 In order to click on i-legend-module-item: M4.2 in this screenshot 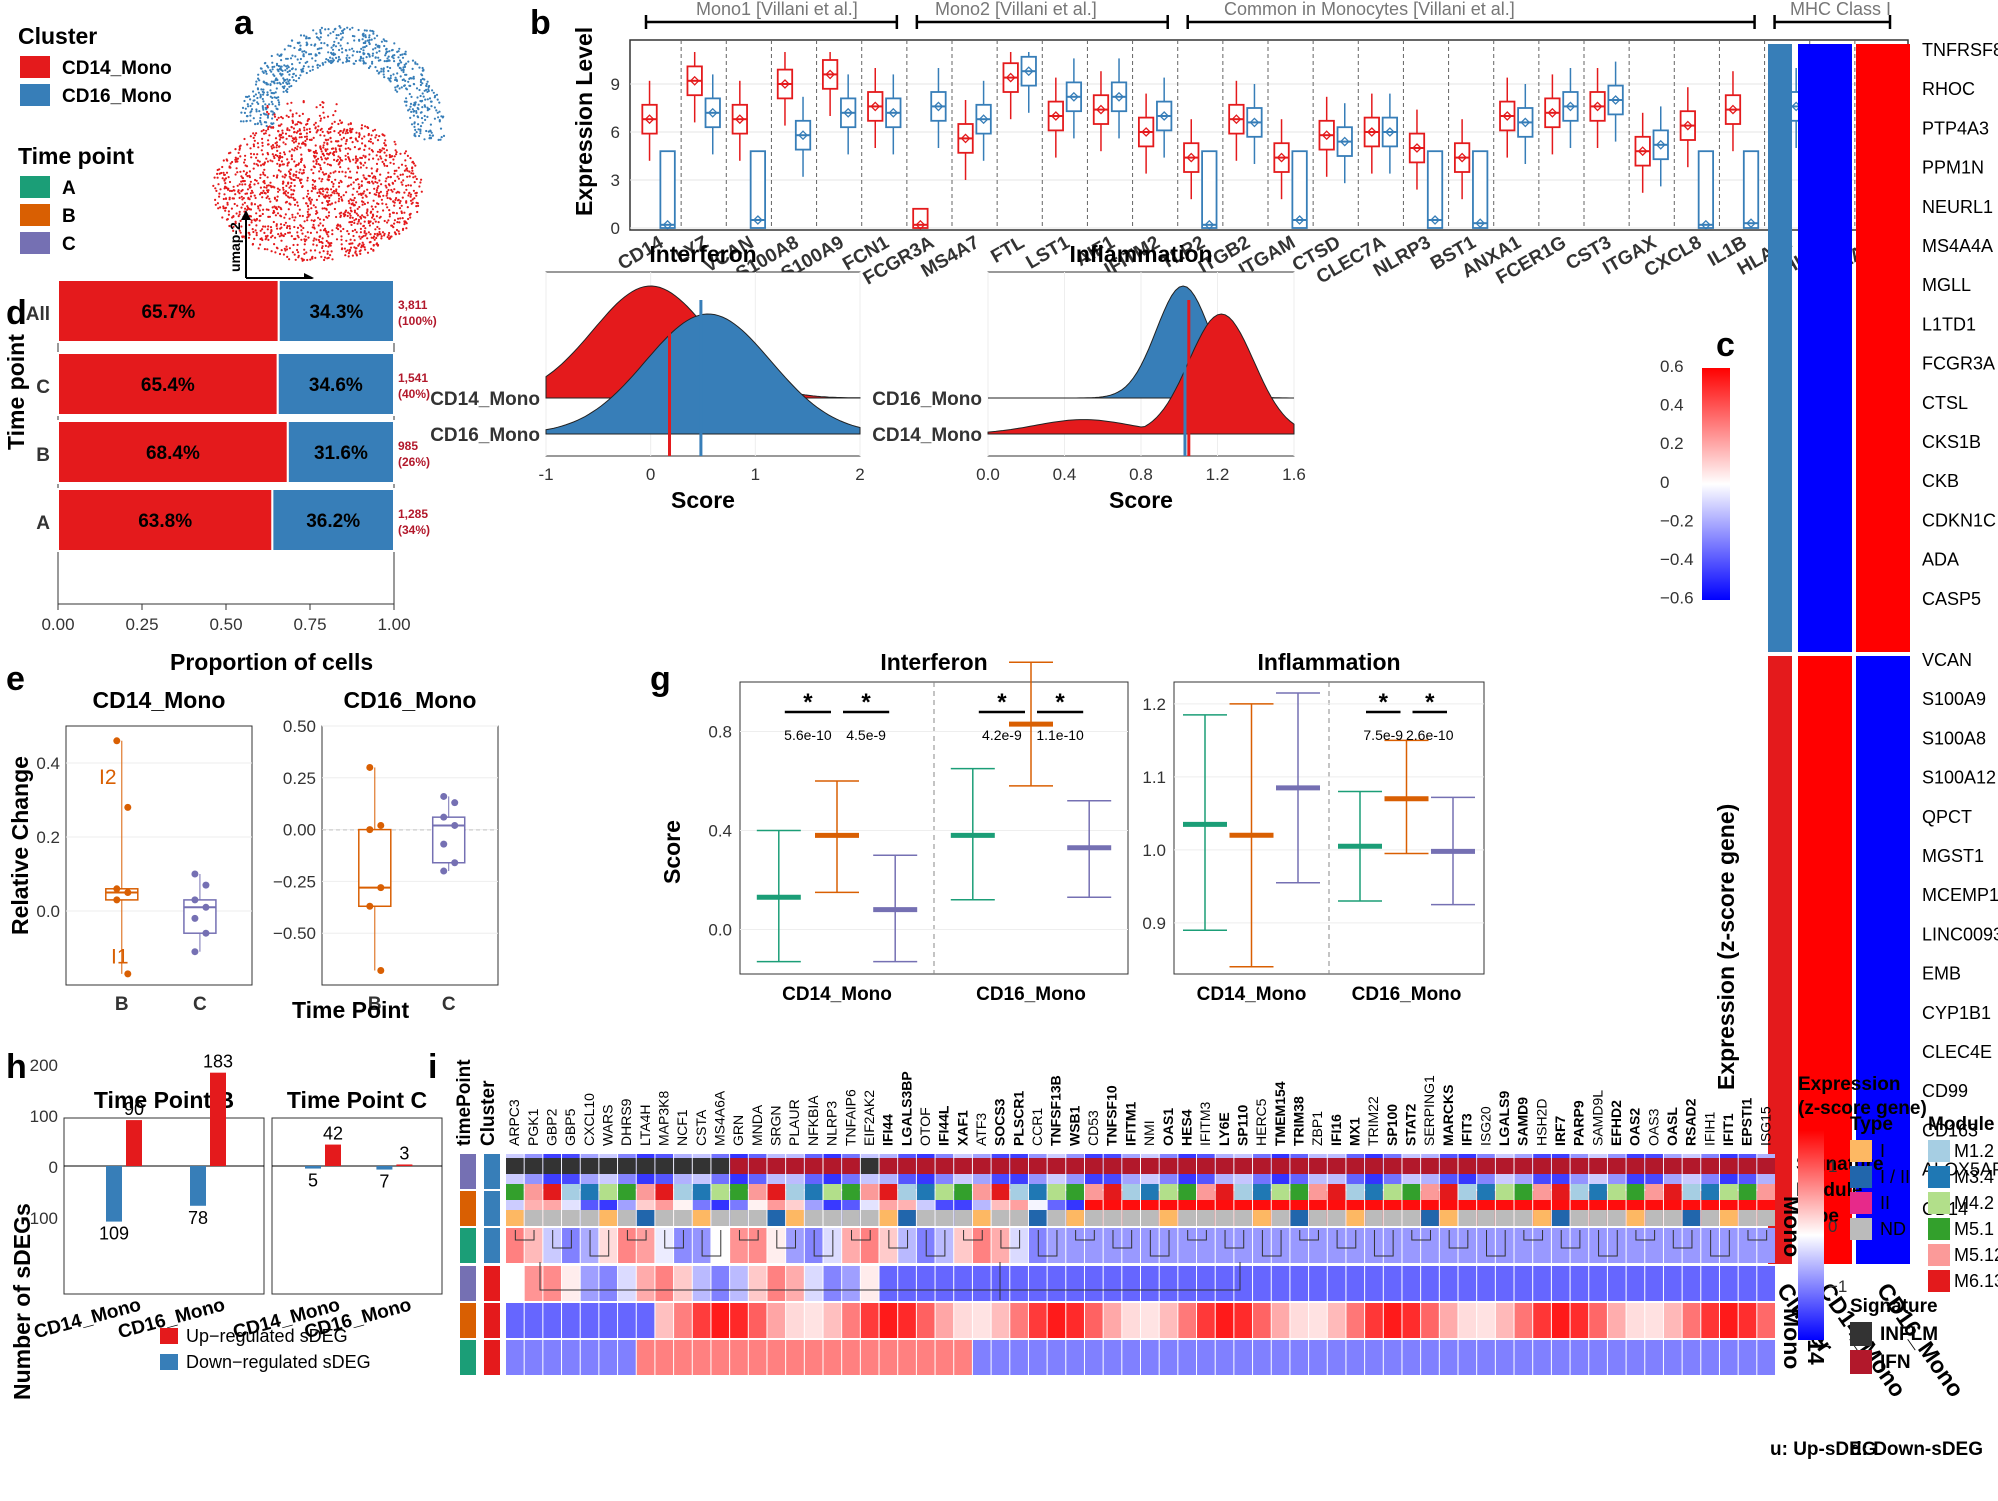, I will do `click(1974, 1203)`.